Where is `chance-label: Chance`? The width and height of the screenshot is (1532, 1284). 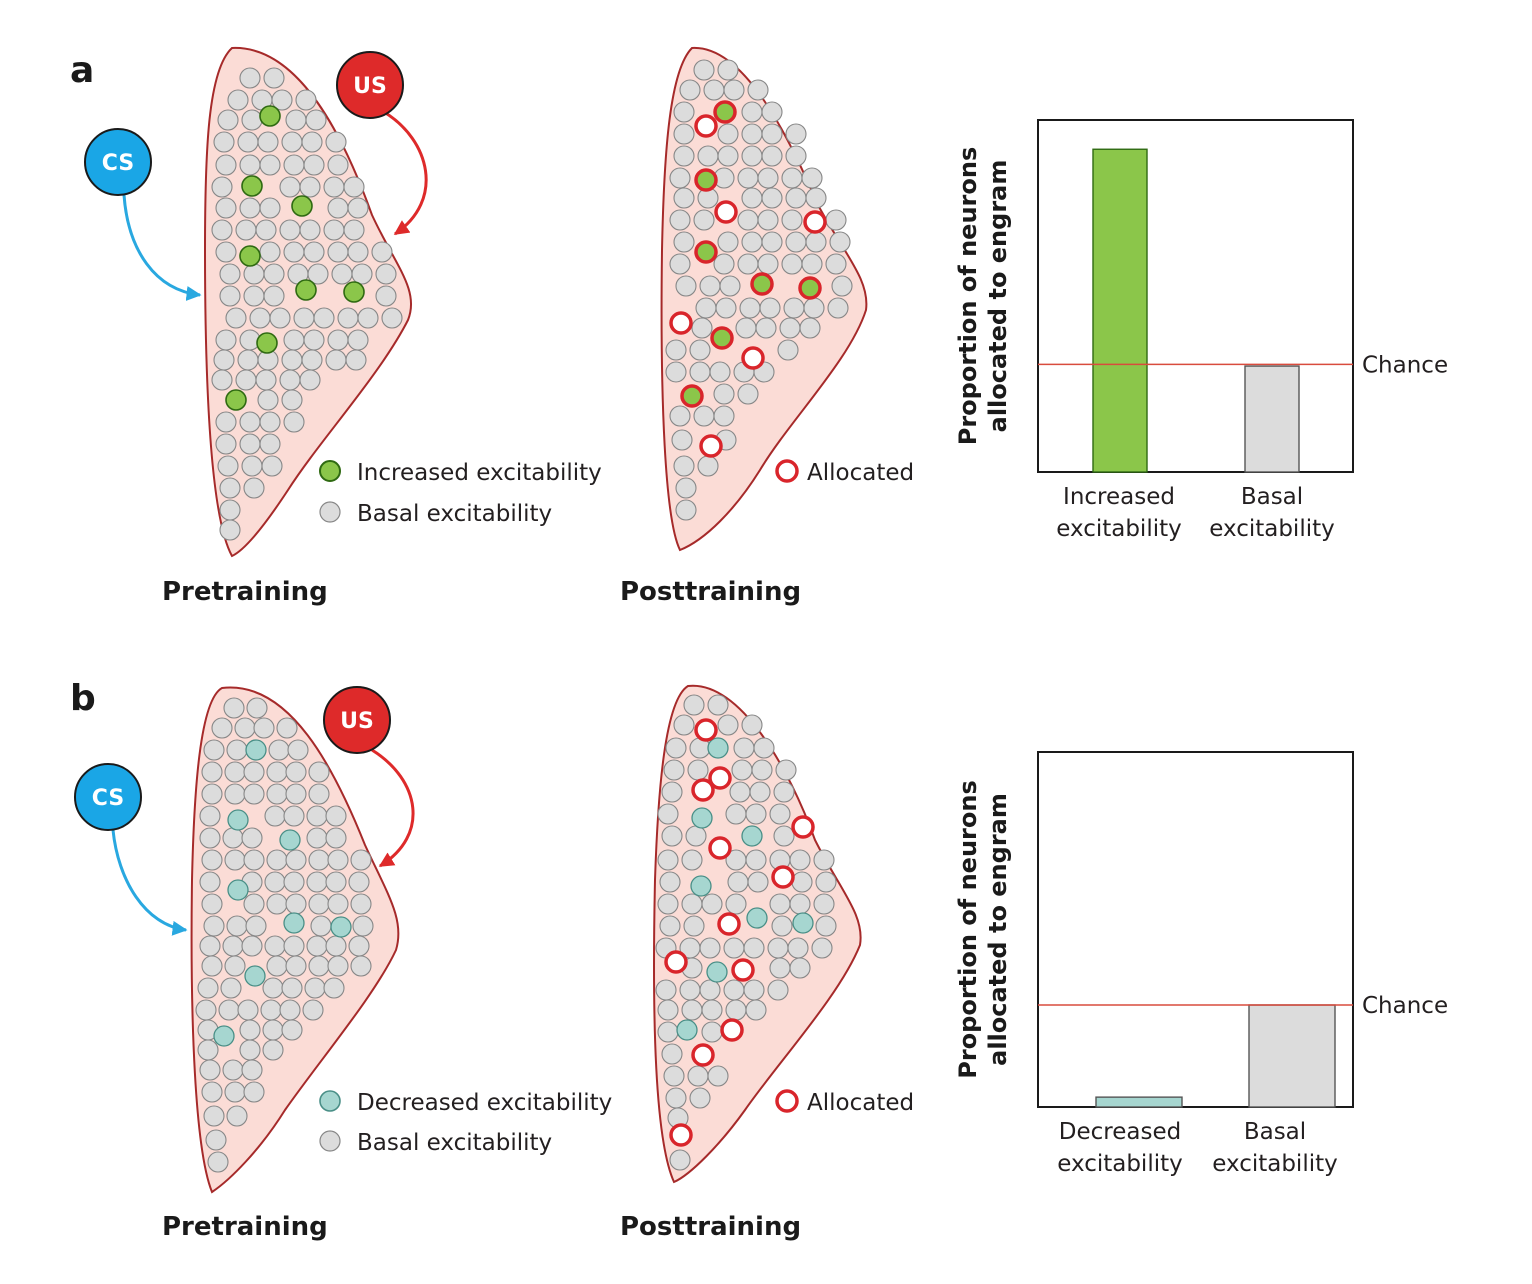
chance-label: Chance is located at coordinates (1405, 1006).